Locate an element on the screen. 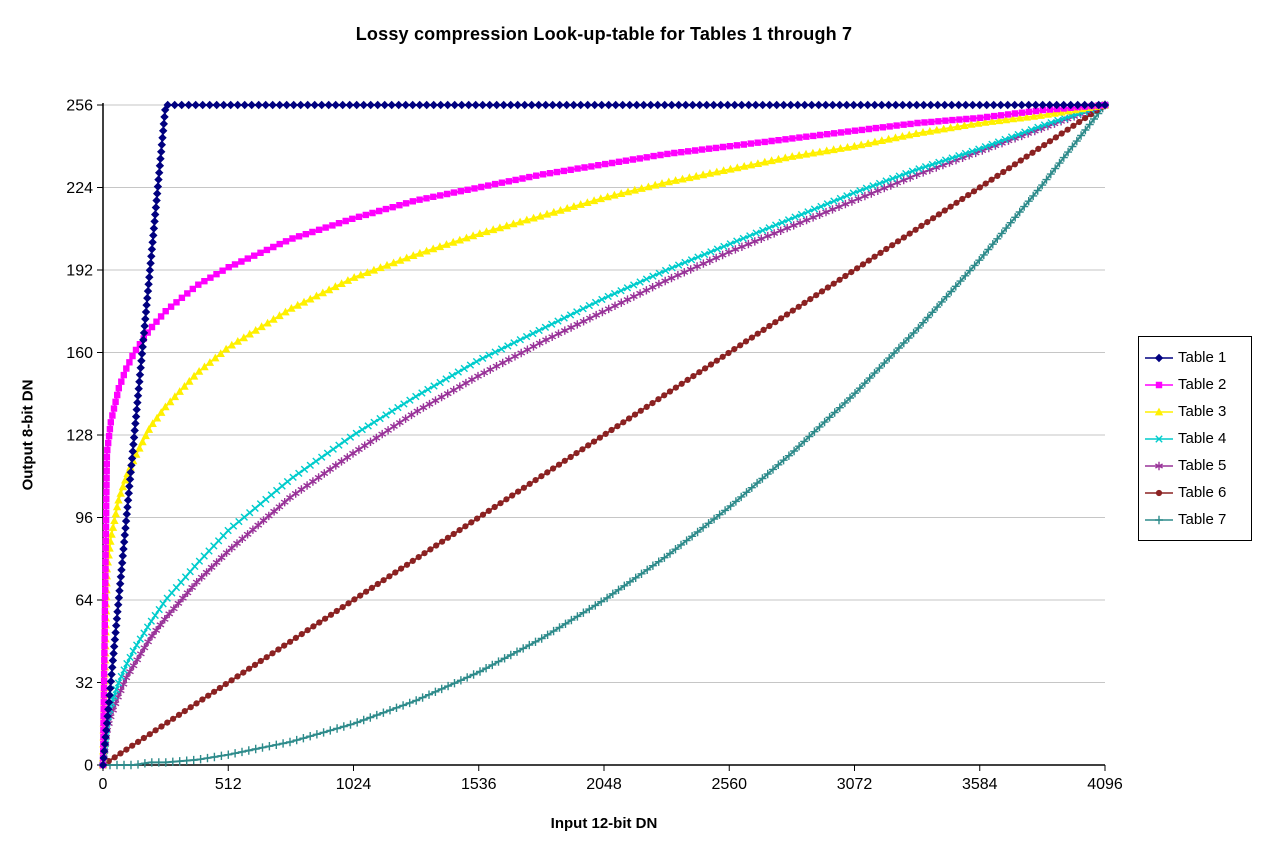 This screenshot has height=859, width=1261. legend-item: Table 2 is located at coordinates (1195, 384).